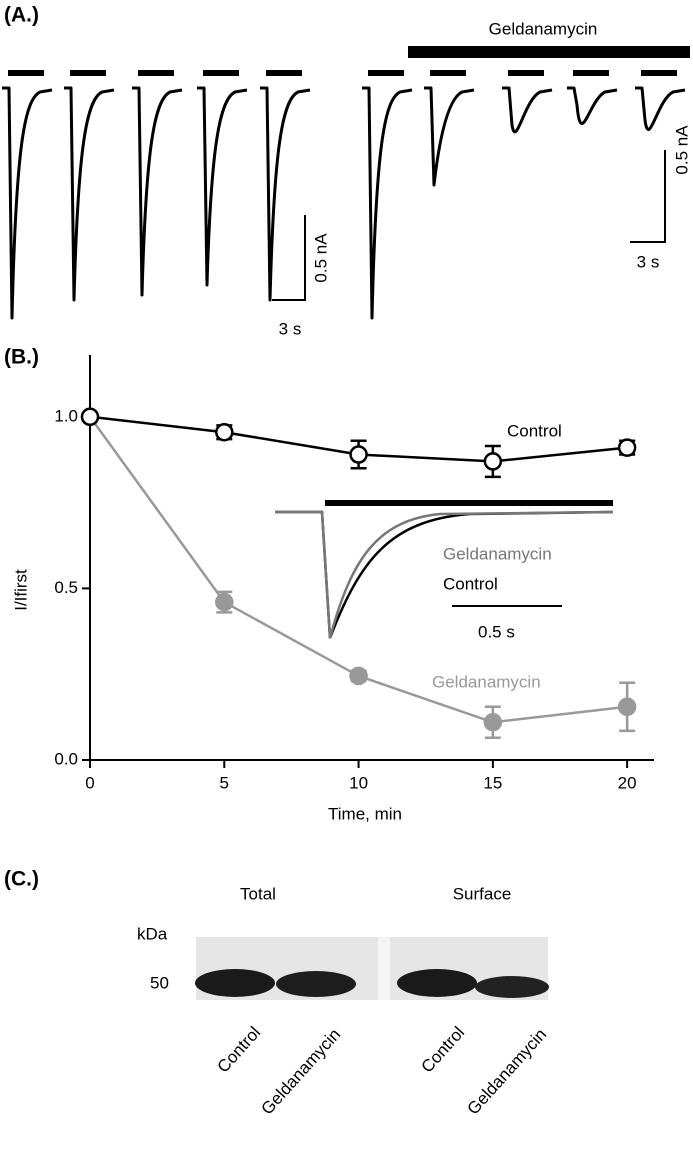  What do you see at coordinates (543, 28) in the screenshot?
I see `drug-label: Geldanamycin` at bounding box center [543, 28].